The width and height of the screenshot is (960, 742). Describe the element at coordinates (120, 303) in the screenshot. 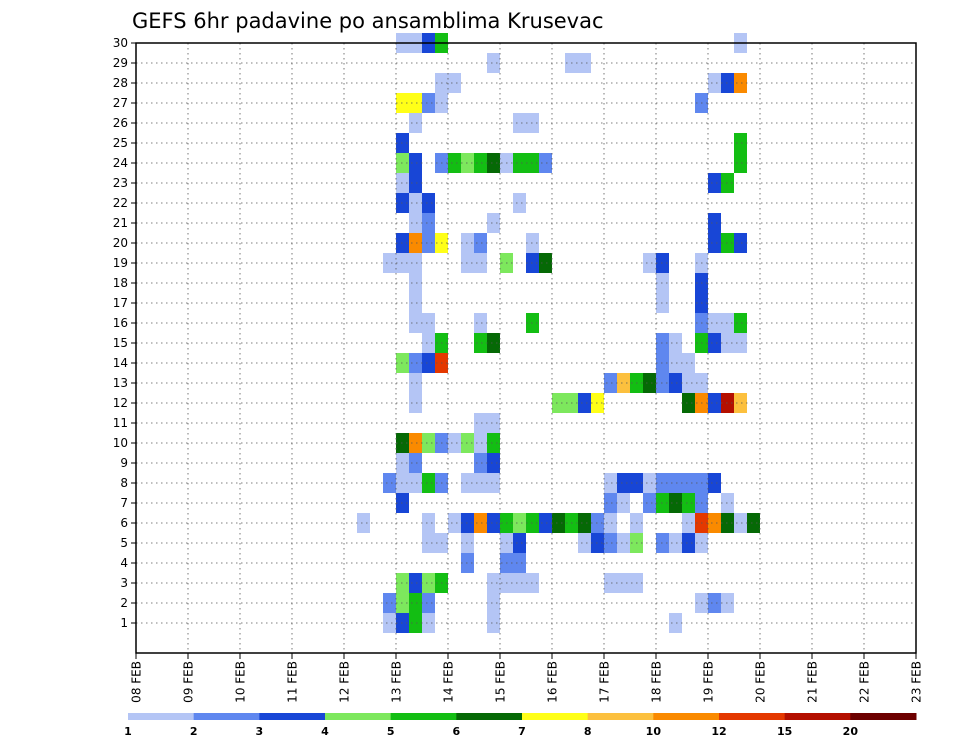

I see `y-tick-label: 17` at that location.